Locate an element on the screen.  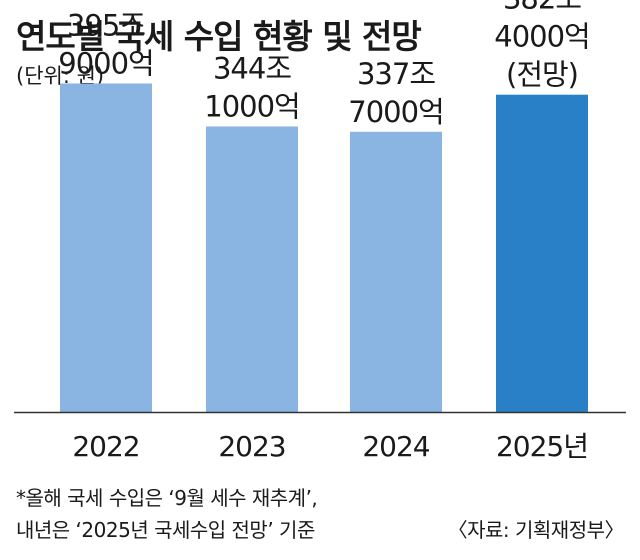
bar-2023 is located at coordinates (252, 269).